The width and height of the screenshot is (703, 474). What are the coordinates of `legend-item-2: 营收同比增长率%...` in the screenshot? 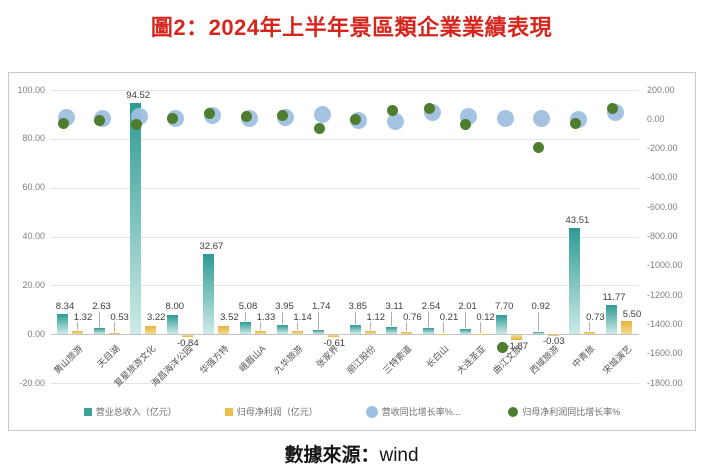 It's located at (413, 411).